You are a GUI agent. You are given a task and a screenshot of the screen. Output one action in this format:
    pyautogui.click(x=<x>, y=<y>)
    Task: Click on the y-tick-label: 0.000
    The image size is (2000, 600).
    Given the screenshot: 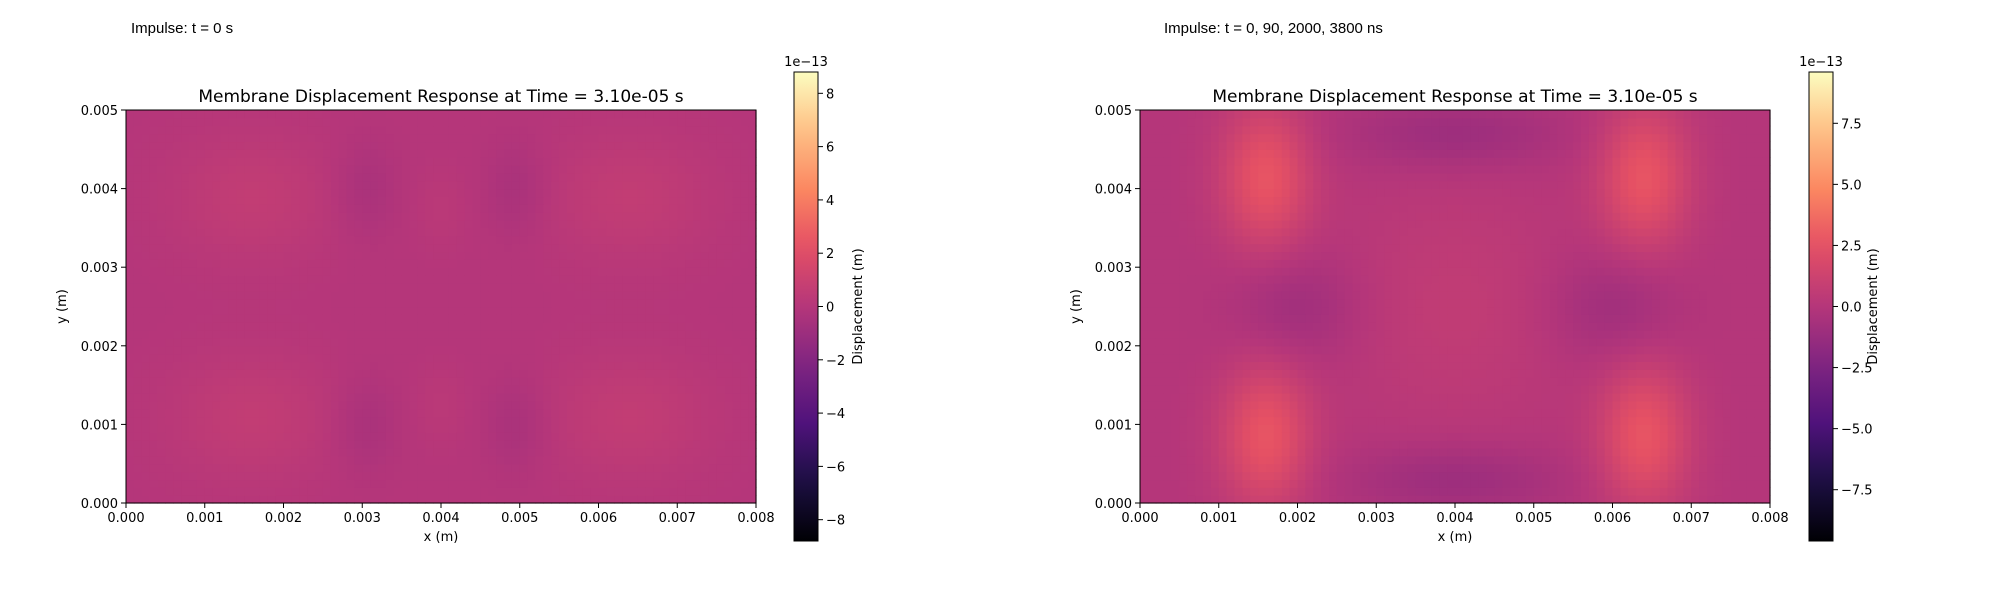 What is the action you would take?
    pyautogui.click(x=99, y=504)
    